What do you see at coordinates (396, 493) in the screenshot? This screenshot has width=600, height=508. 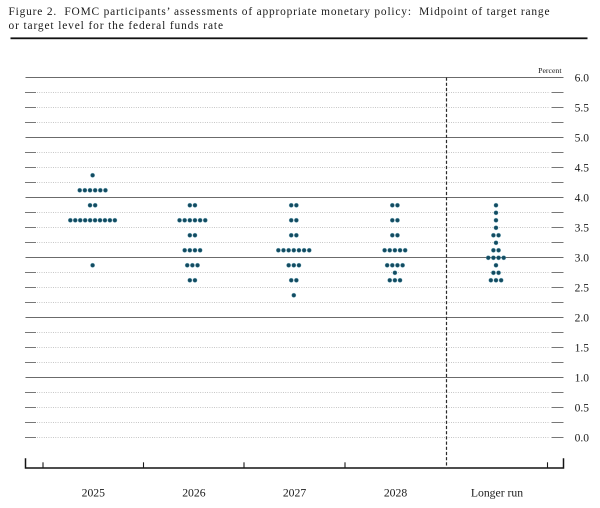 I see `svg-text: 2028` at bounding box center [396, 493].